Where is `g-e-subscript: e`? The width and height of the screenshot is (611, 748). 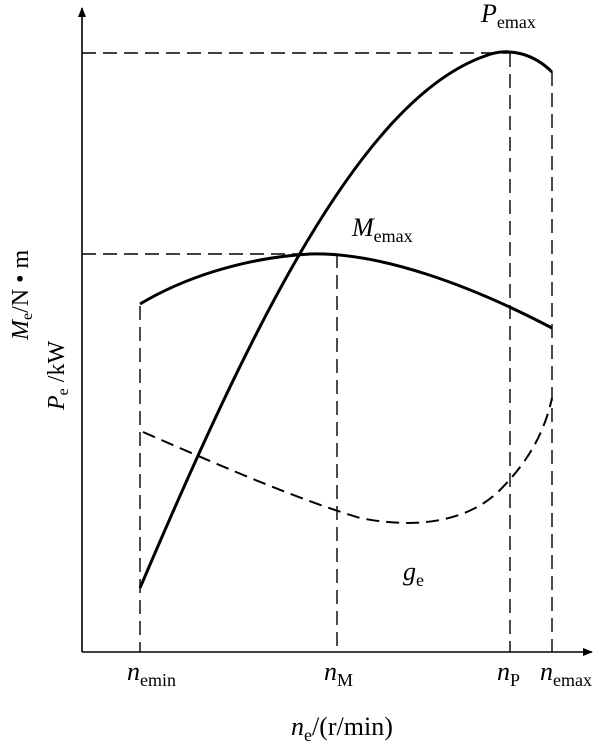
g-e-subscript: e is located at coordinates (420, 580).